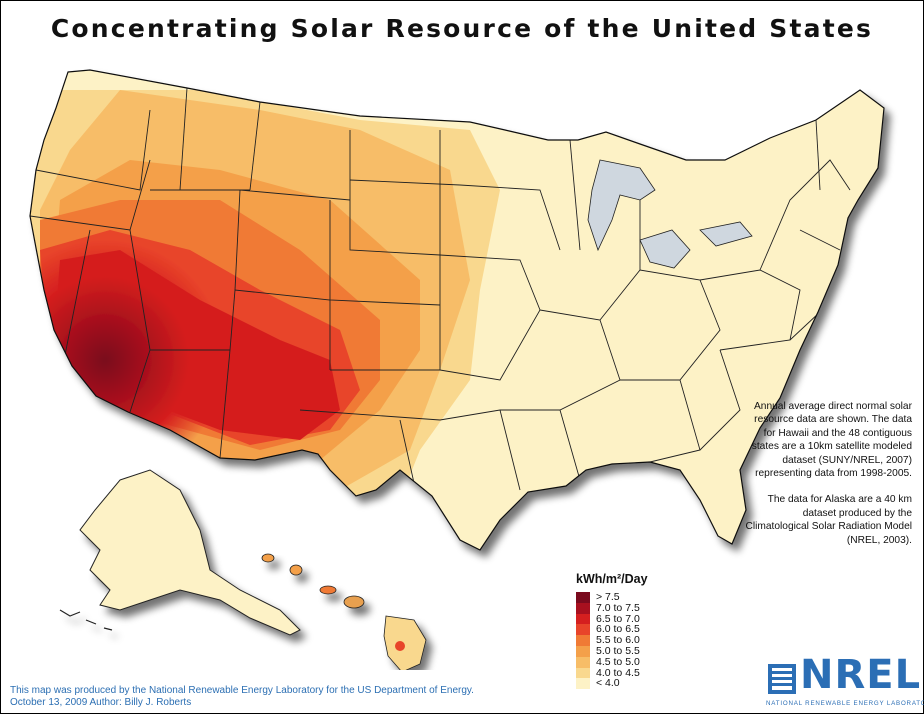 This screenshot has width=924, height=714. I want to click on legend-item: 7.0 to 7.5, so click(636, 607).